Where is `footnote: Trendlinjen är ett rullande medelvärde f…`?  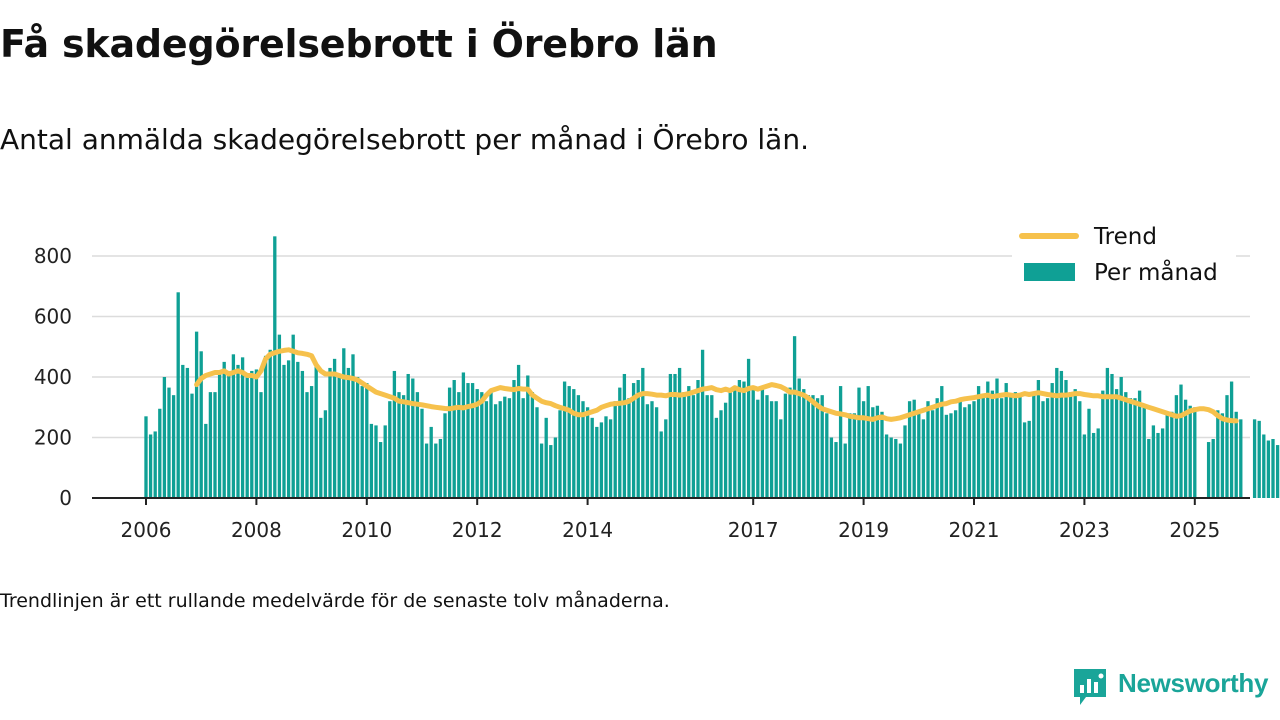
footnote: Trendlinjen är ett rullande medelvärde f… is located at coordinates (335, 601).